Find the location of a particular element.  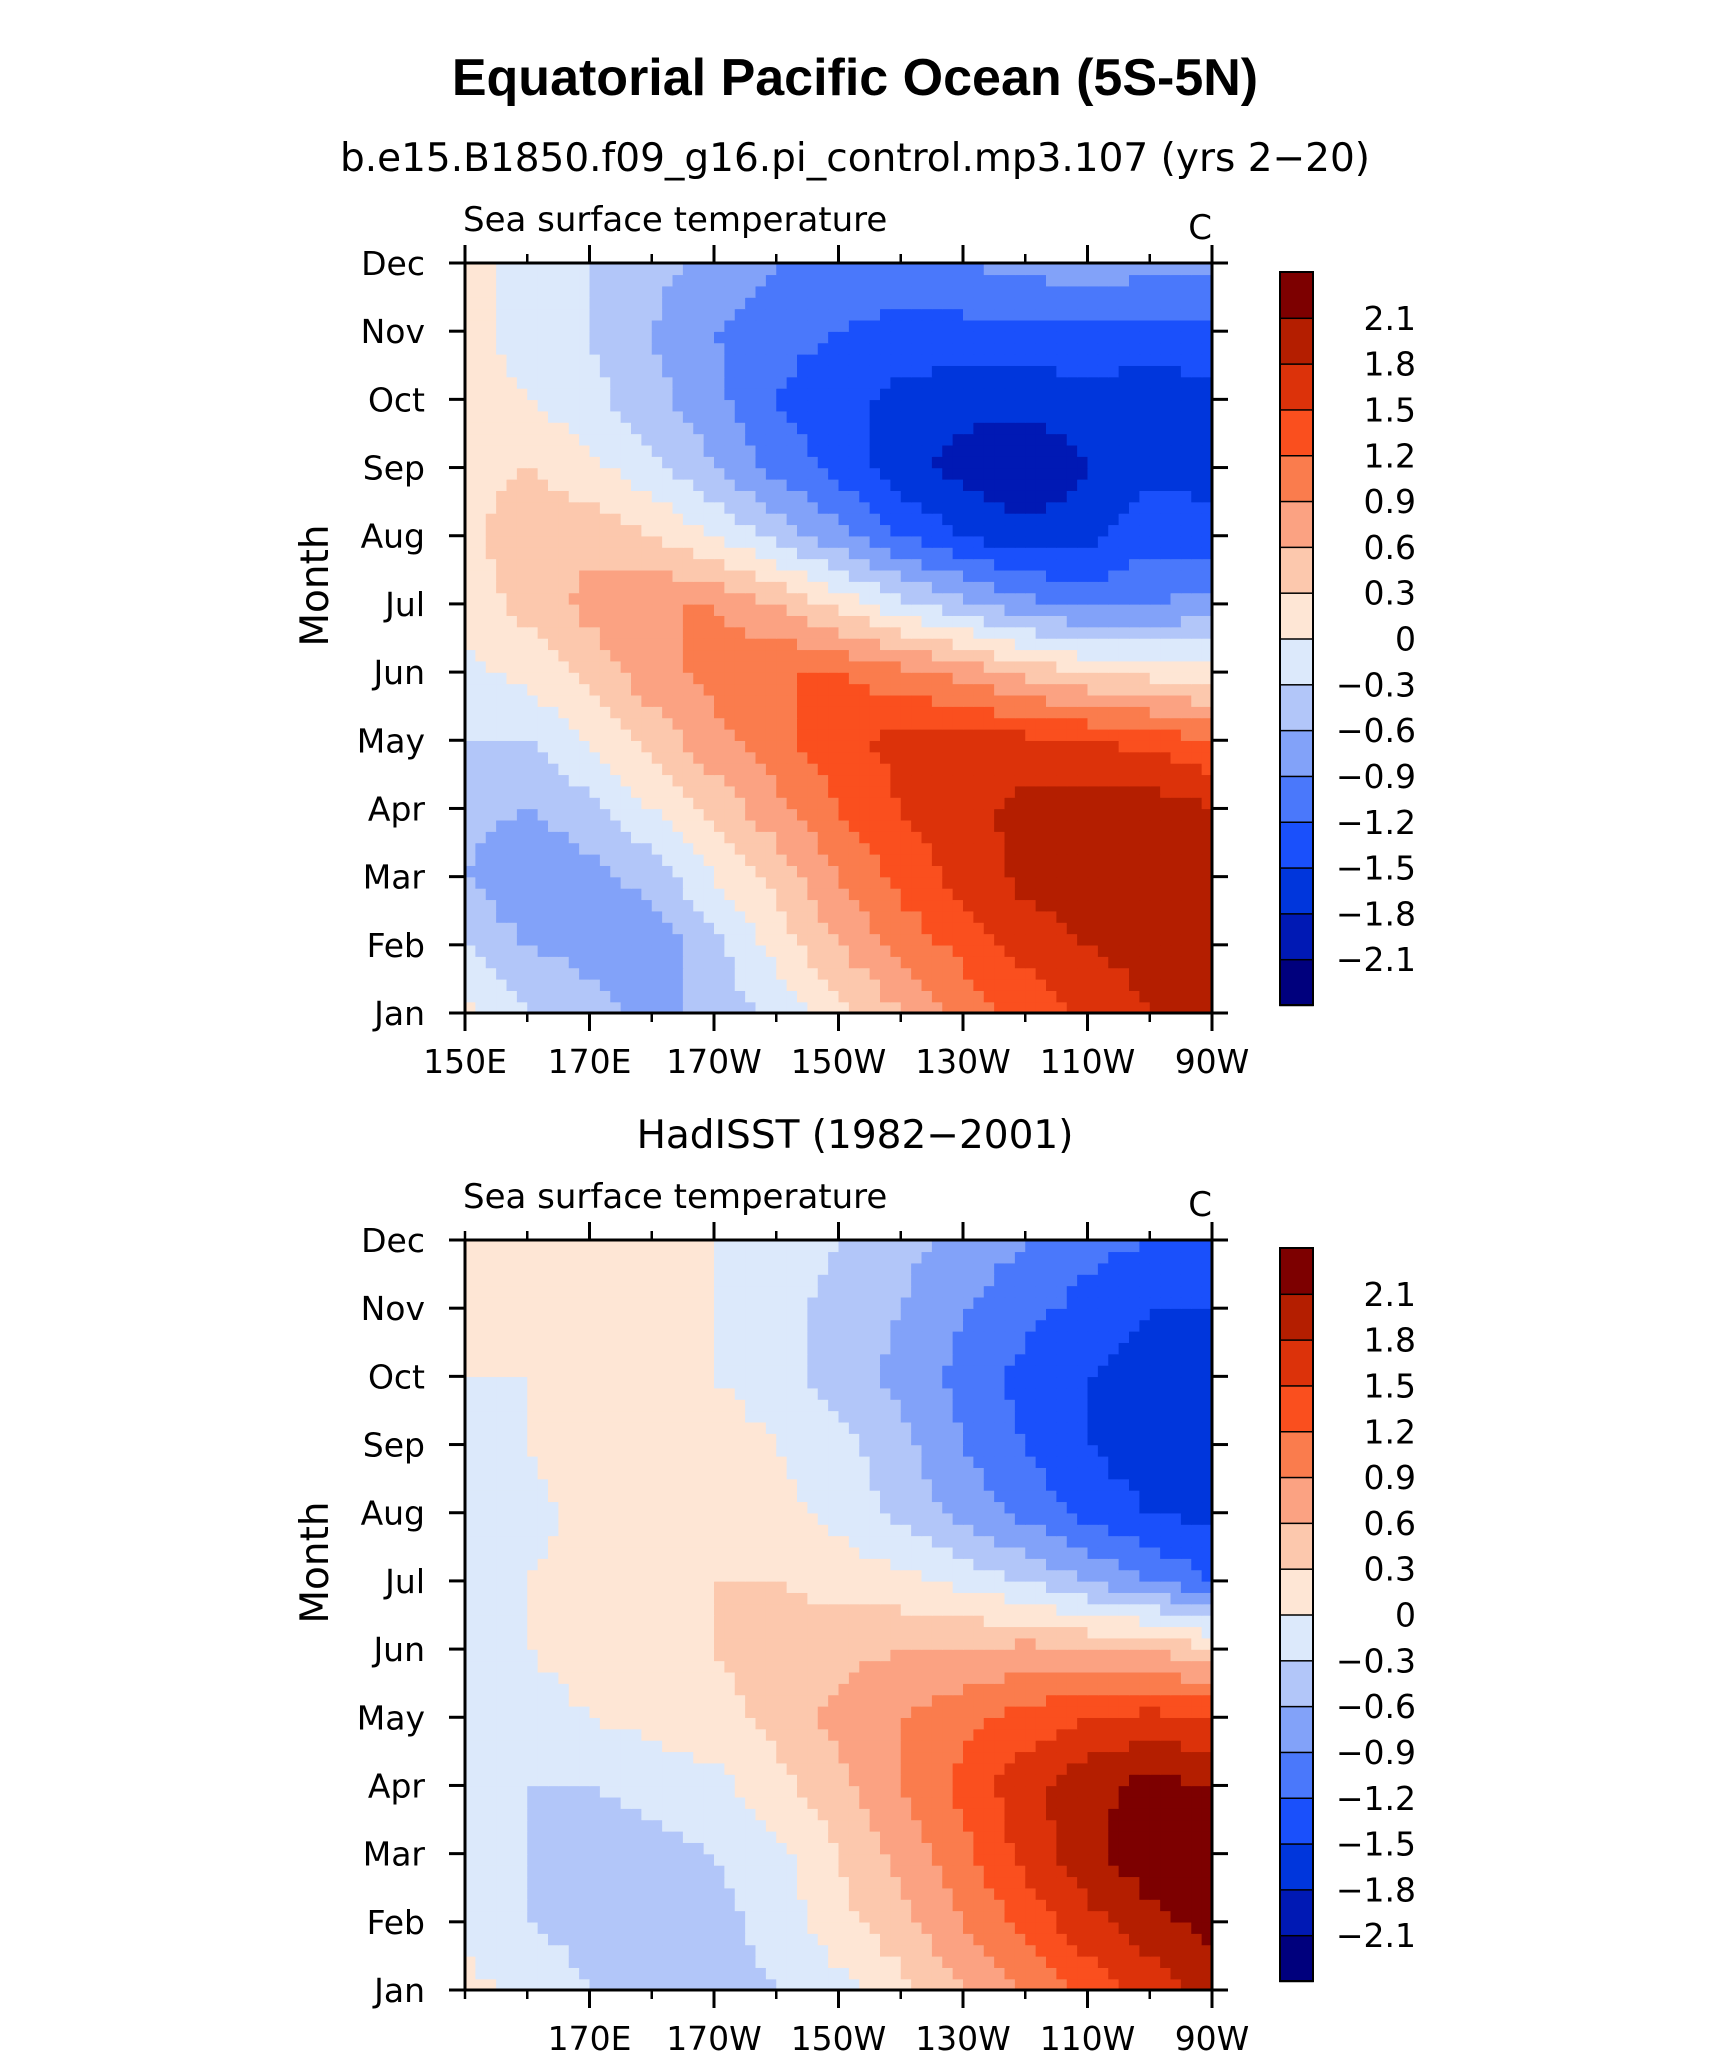

colorbar-box is located at coordinates (1296, 707).